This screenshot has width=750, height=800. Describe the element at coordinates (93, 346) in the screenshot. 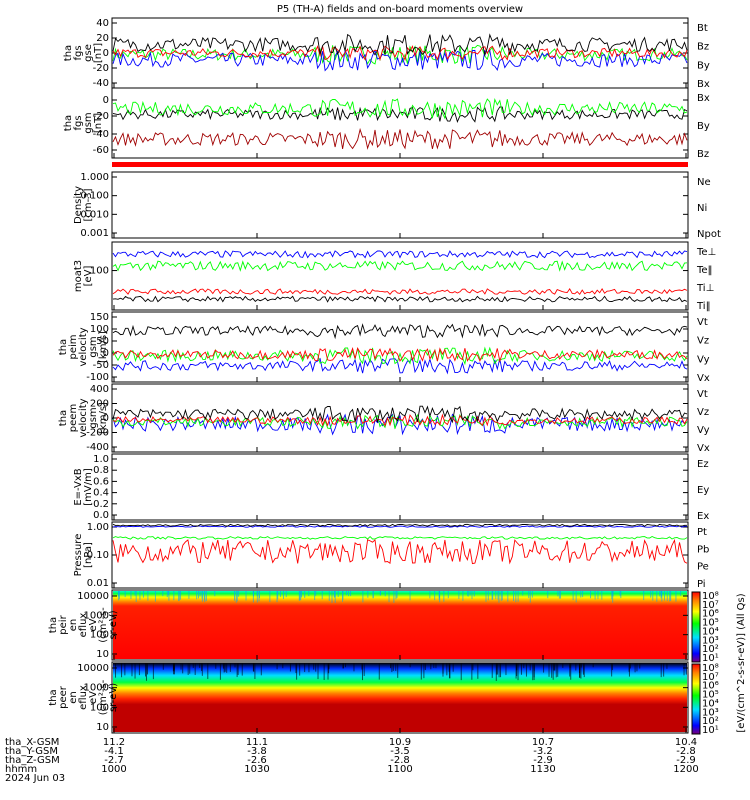

I see `y-axis-label: gsm` at that location.